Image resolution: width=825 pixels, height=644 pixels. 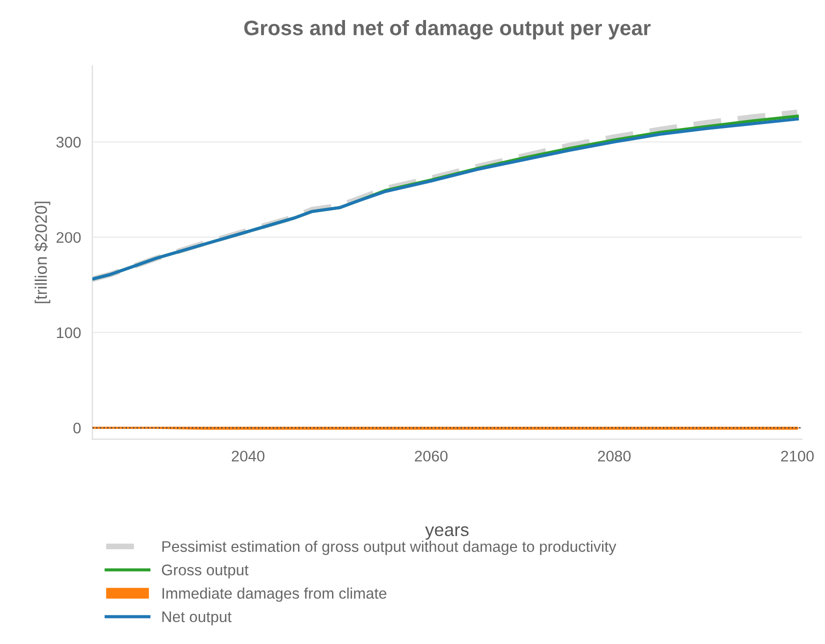 I want to click on x-tick-label: 2060, so click(x=431, y=456).